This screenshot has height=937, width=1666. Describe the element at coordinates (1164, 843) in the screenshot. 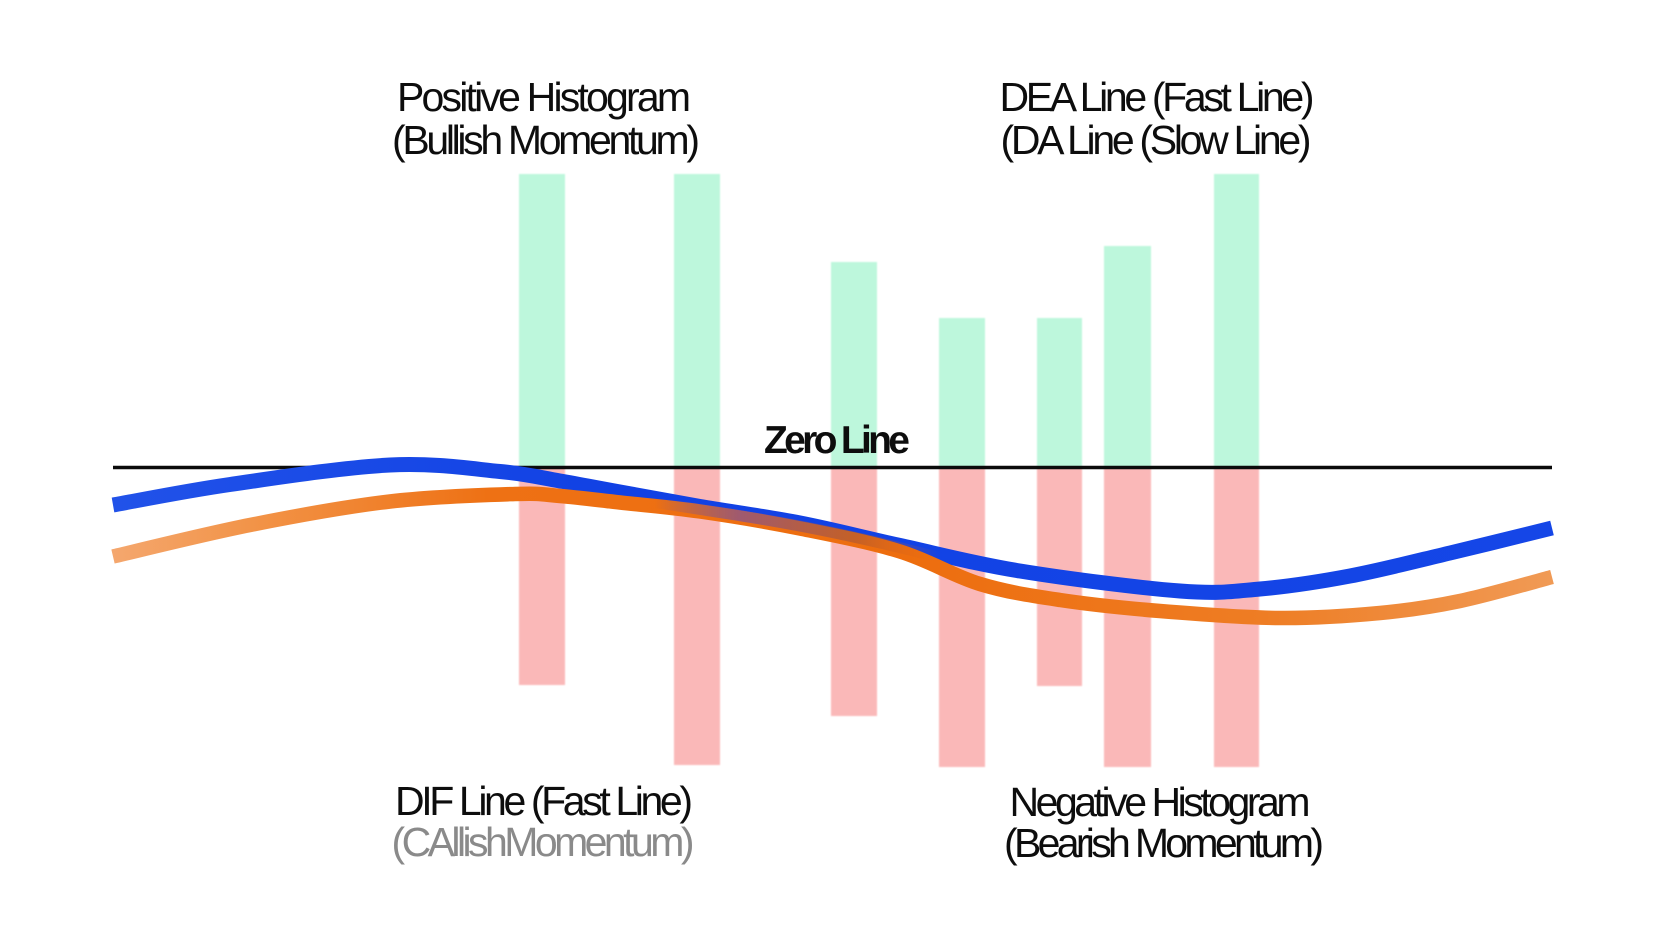

I see `svg-text: (Bearish Momentum)` at that location.